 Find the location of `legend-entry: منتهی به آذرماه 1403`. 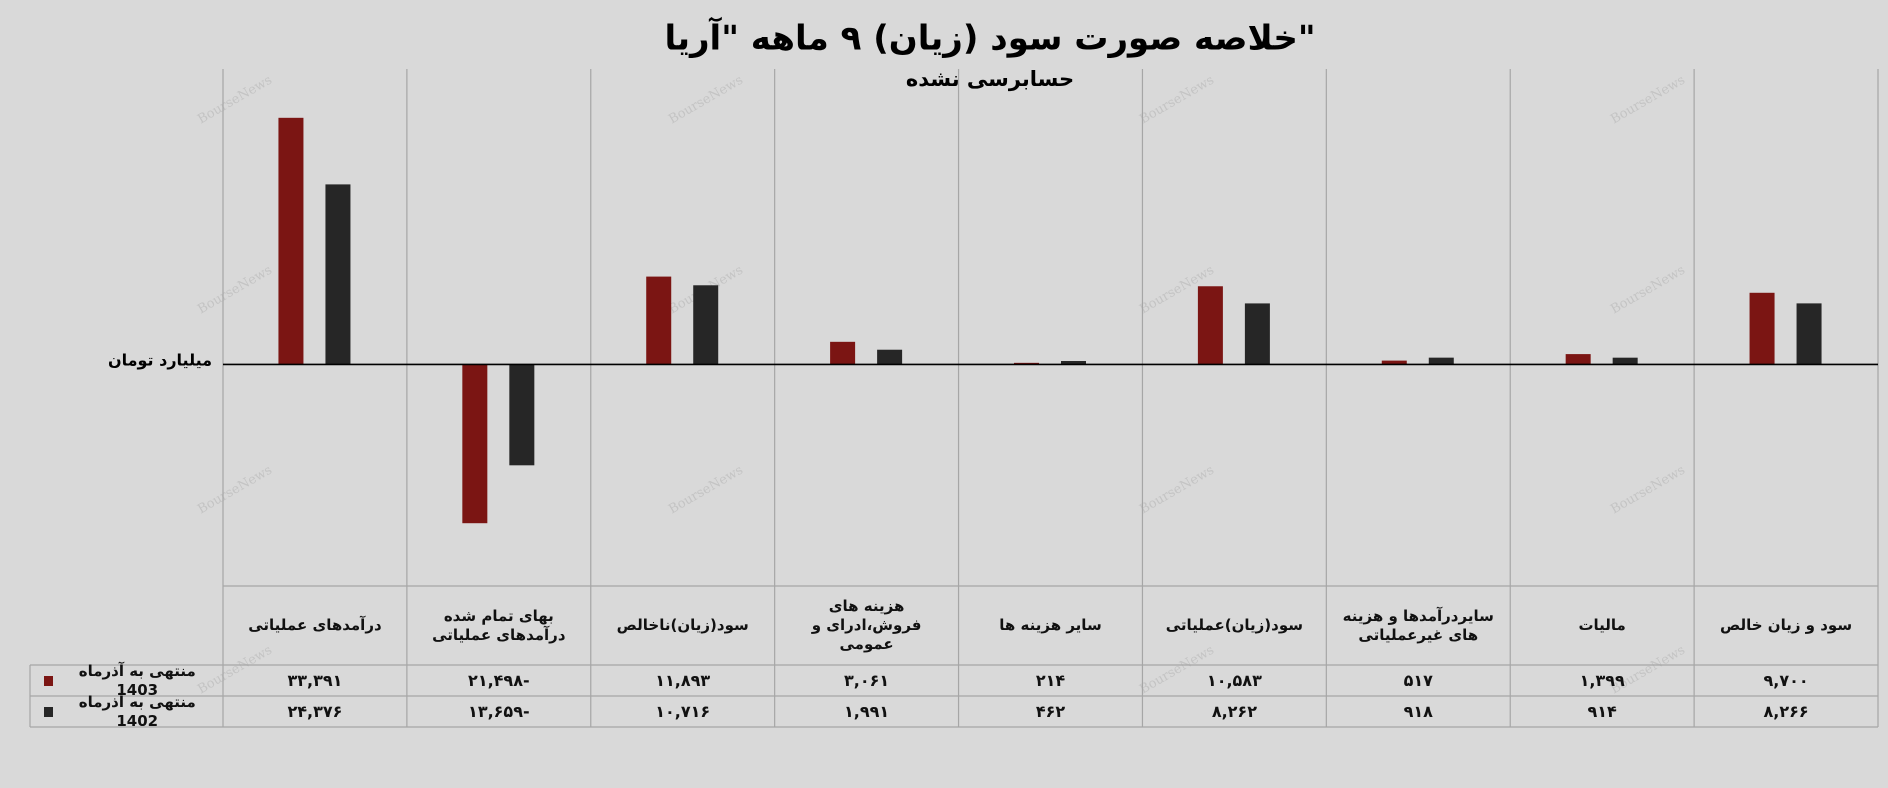

legend-entry: منتهی به آذرماه 1403 is located at coordinates (126, 680).